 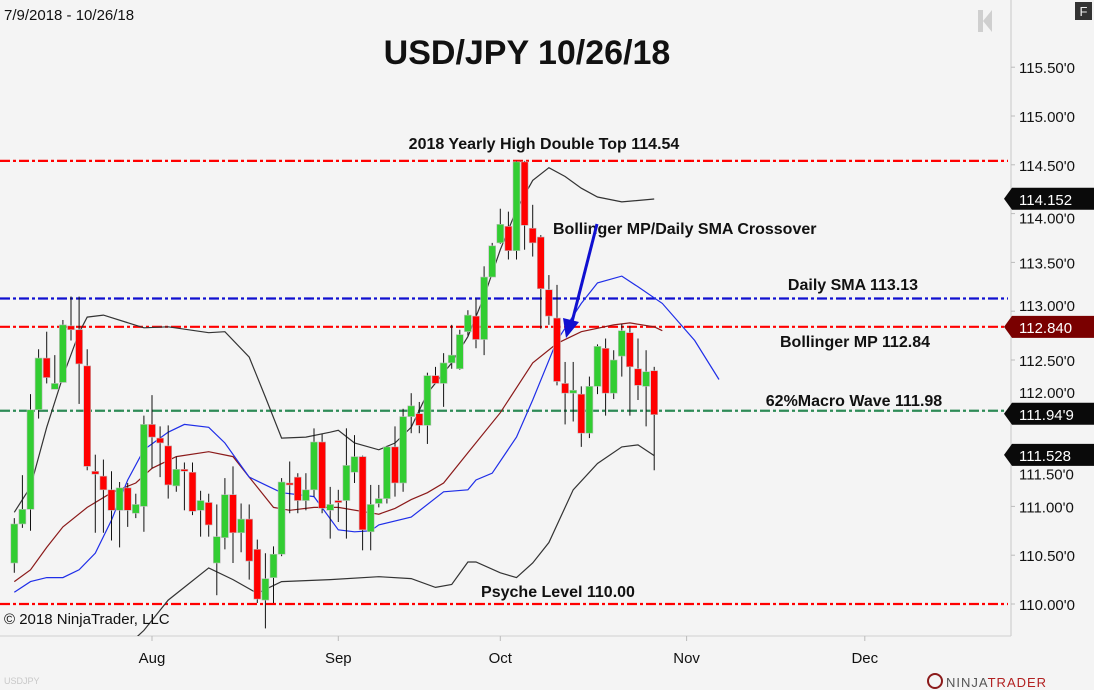 I want to click on price-tick-label: 115.00'0, so click(x=1047, y=117).